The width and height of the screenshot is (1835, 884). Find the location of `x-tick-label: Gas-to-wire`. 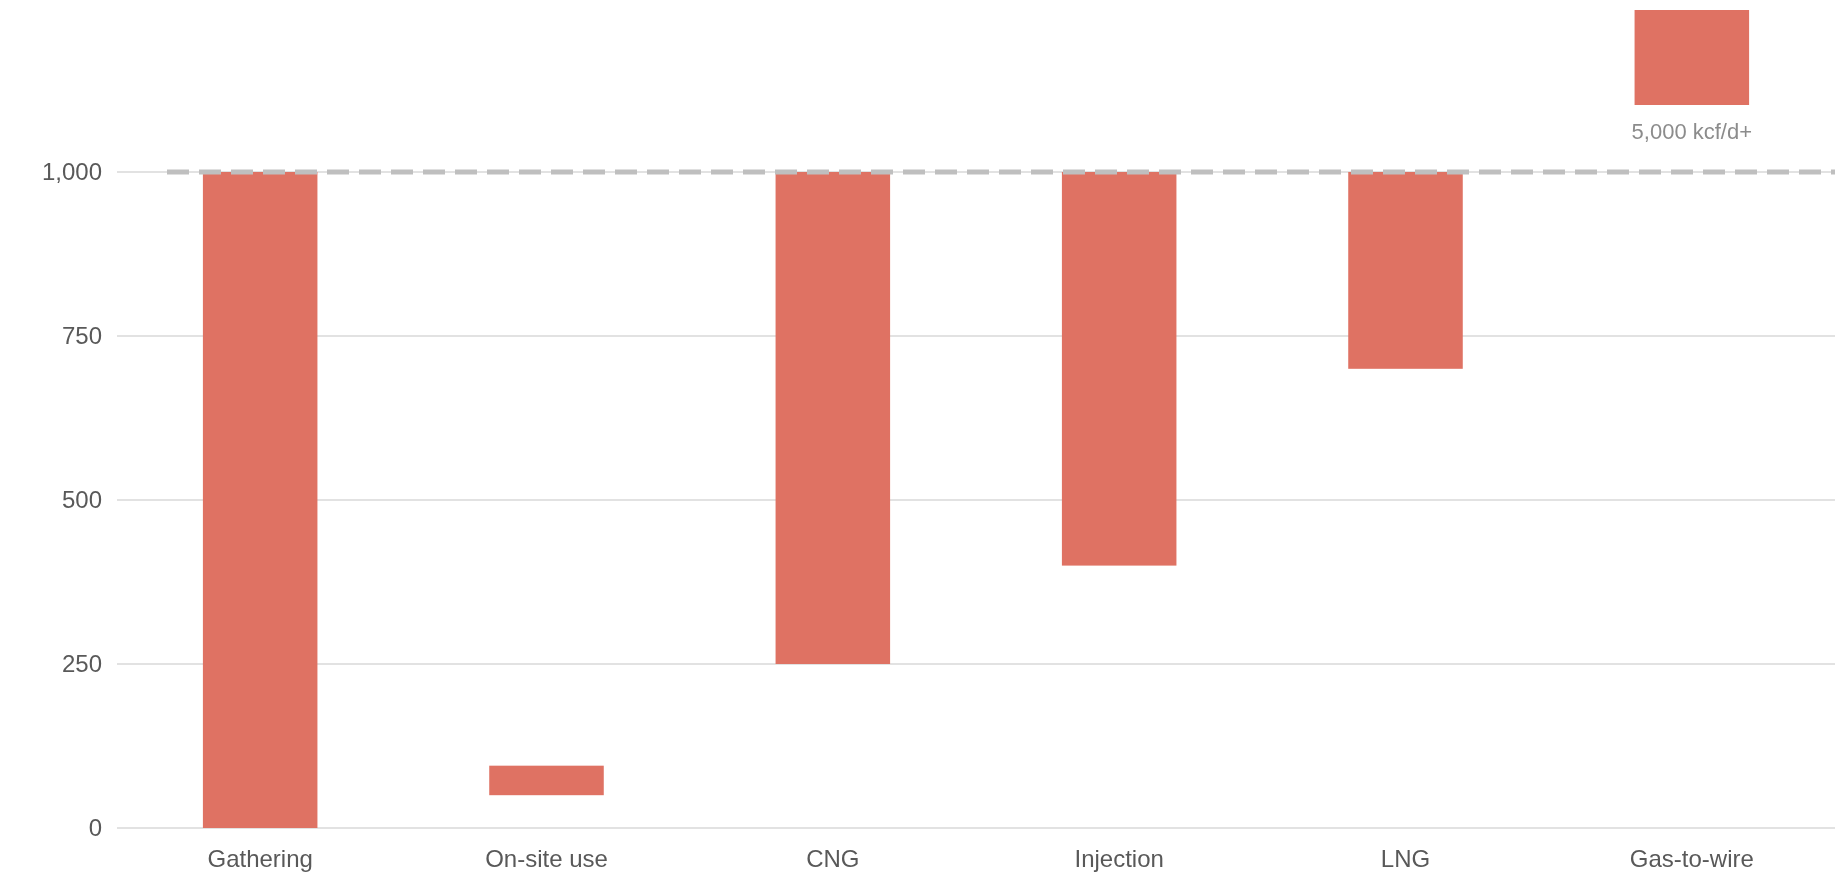

x-tick-label: Gas-to-wire is located at coordinates (1691, 859).